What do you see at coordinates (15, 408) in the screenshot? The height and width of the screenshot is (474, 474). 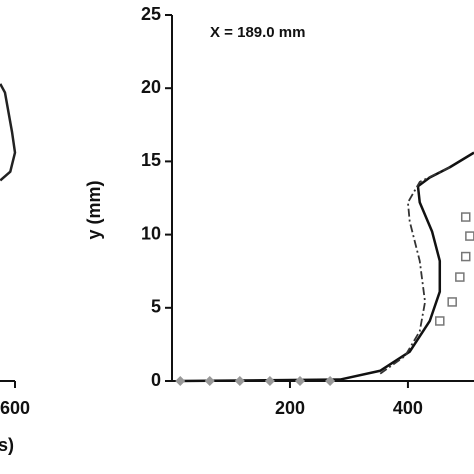 I see `x-tick-label: 600` at bounding box center [15, 408].